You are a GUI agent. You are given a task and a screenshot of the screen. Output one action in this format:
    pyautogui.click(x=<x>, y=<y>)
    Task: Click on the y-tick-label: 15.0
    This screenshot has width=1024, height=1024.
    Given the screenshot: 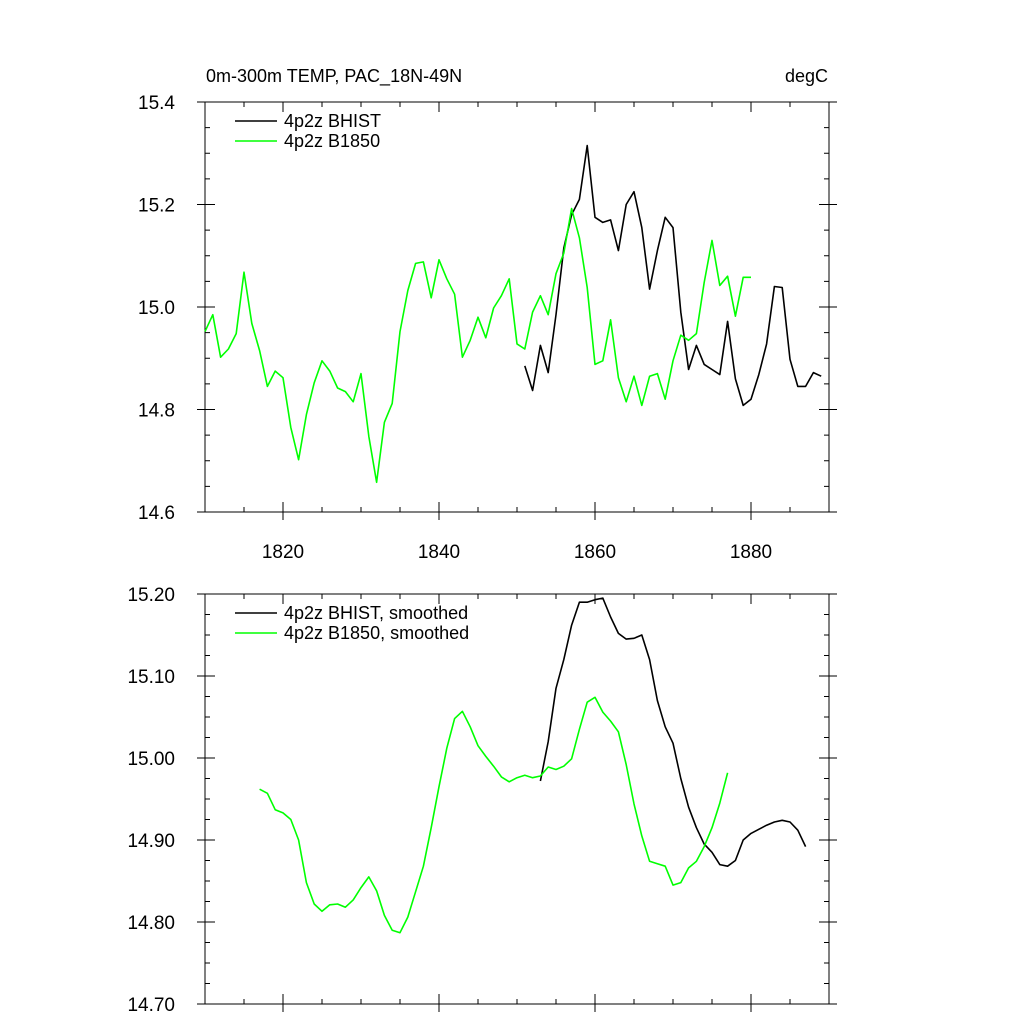 What is the action you would take?
    pyautogui.click(x=156, y=308)
    